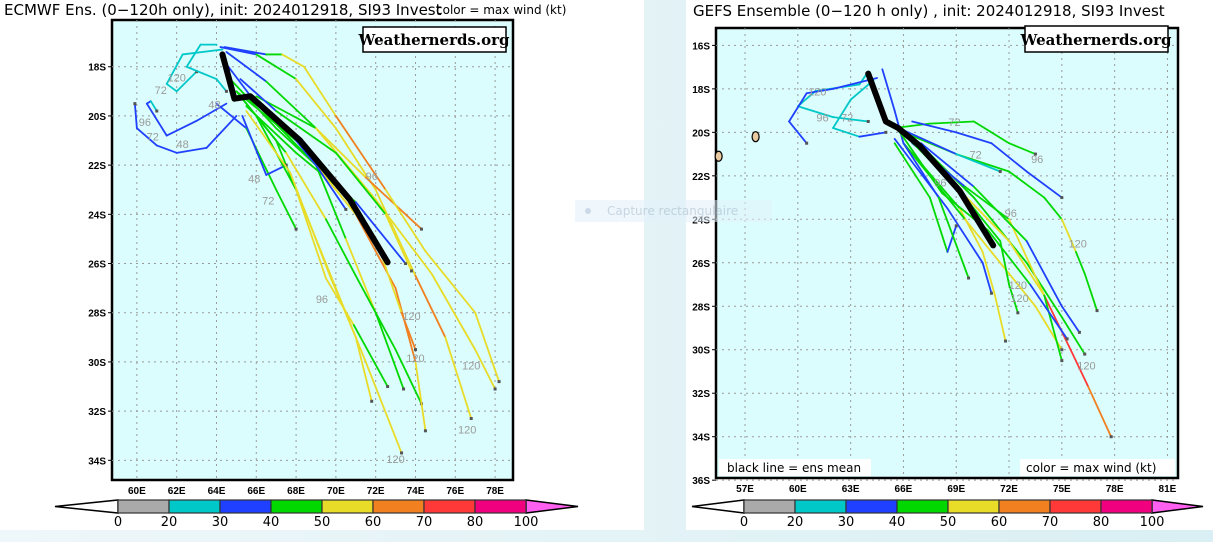 The height and width of the screenshot is (542, 1213). What do you see at coordinates (701, 264) in the screenshot?
I see `gefs-lat-tick-label: 26S` at bounding box center [701, 264].